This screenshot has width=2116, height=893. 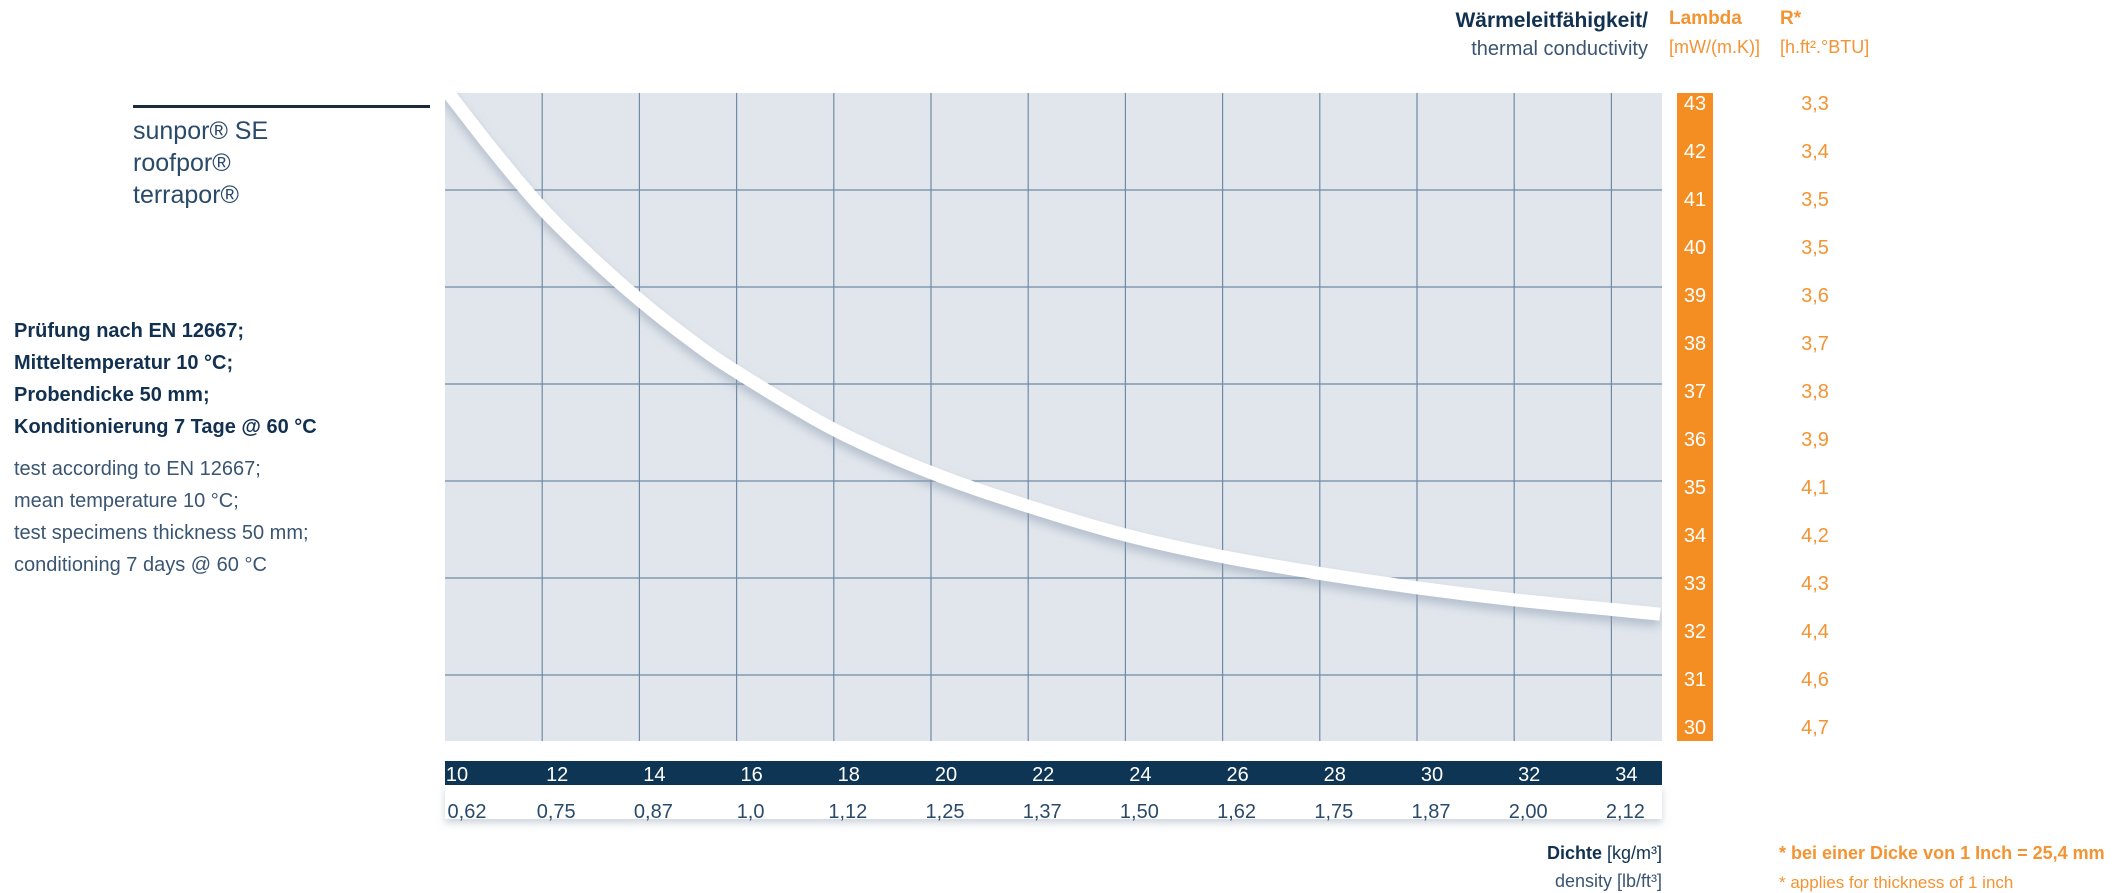 What do you see at coordinates (1695, 584) in the screenshot?
I see `lambda-tick-label: 33` at bounding box center [1695, 584].